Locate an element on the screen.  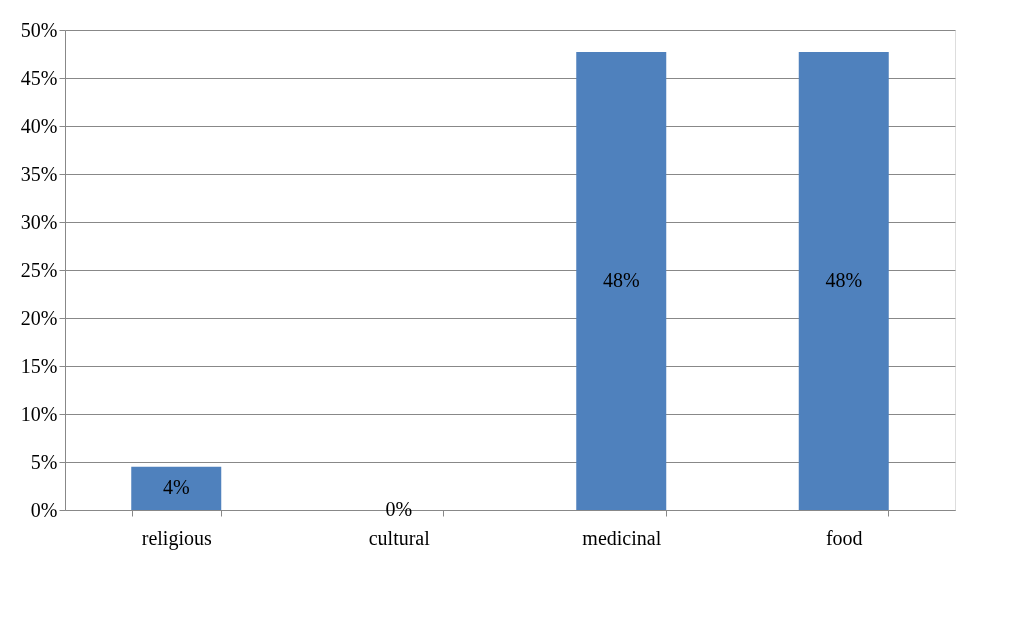
y-tick-label: 0% is located at coordinates (44, 509).